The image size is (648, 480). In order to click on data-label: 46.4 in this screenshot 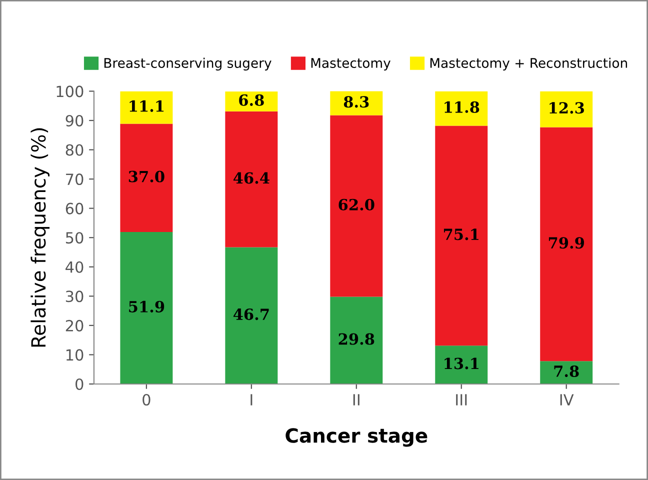, I will do `click(251, 178)`.